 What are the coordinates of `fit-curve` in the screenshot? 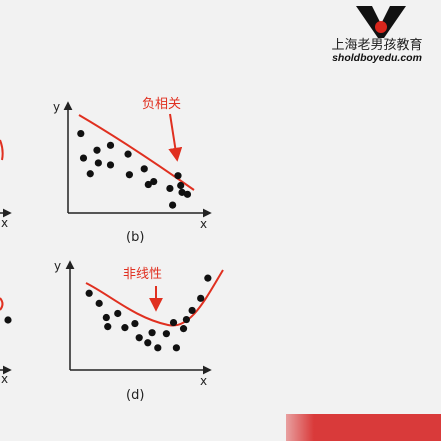 It's located at (154, 298).